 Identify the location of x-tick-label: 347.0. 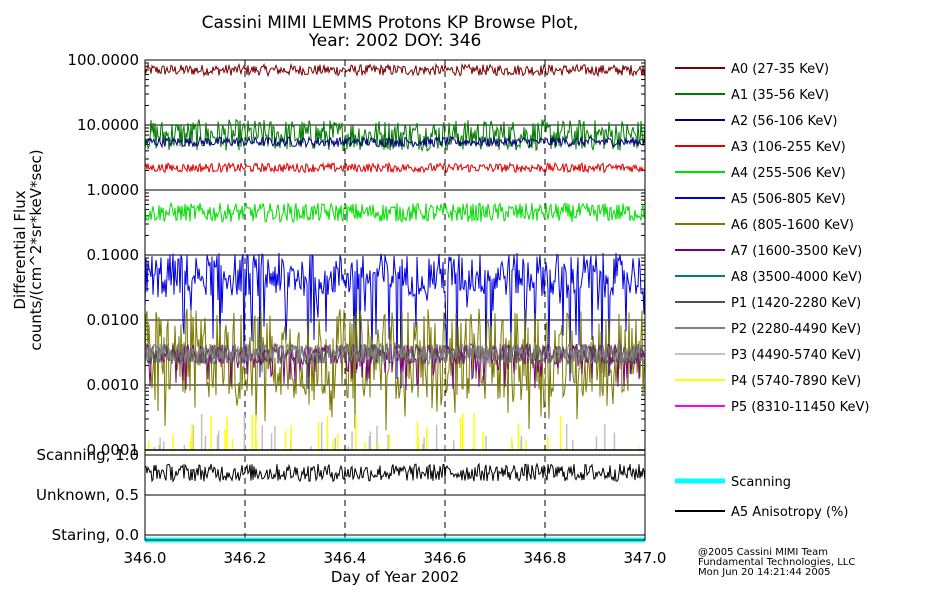
(645, 558).